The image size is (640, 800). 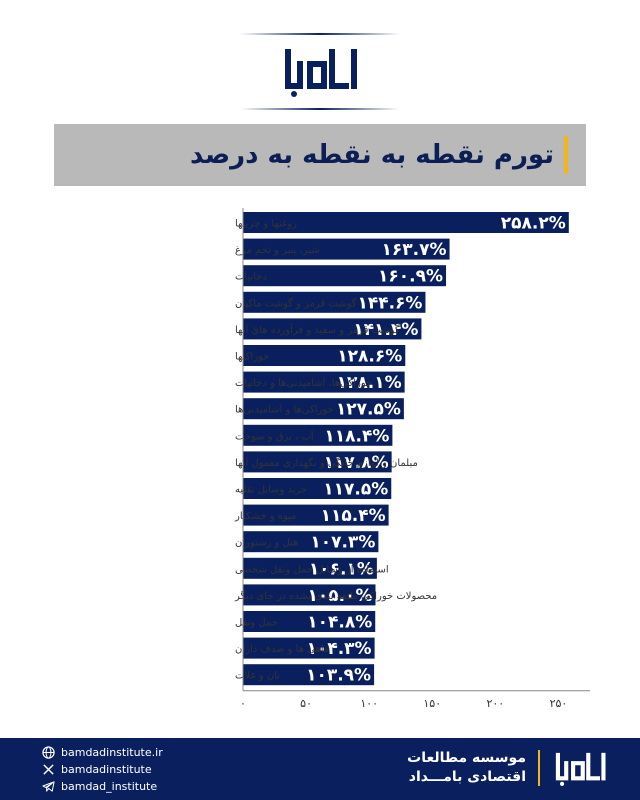 What do you see at coordinates (317, 329) in the screenshot?
I see `category-label: گوشت قرمز و سفید و فرآورده هایٔ آنها` at bounding box center [317, 329].